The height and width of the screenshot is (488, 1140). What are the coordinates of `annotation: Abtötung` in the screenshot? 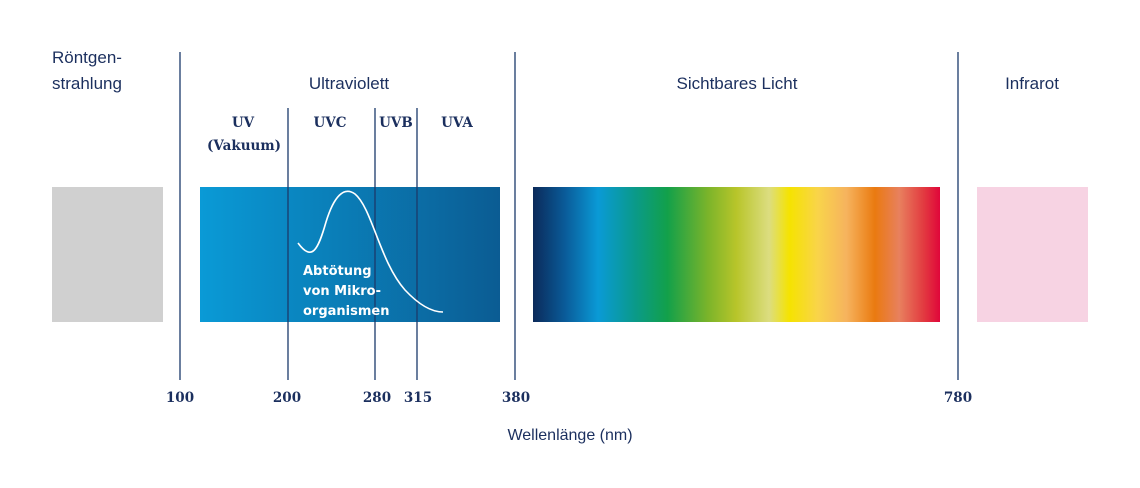 It's located at (337, 271).